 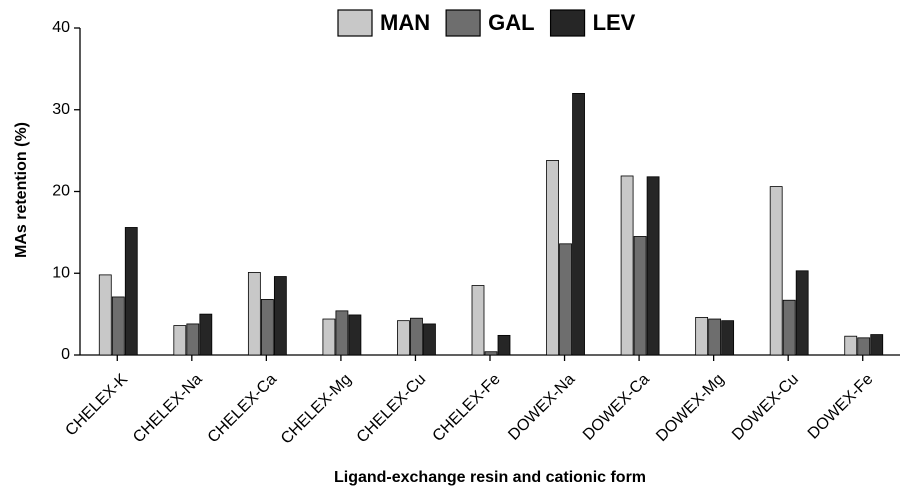 I want to click on x-axis-title: Ligand-exchange resin and cationic form, so click(x=490, y=477).